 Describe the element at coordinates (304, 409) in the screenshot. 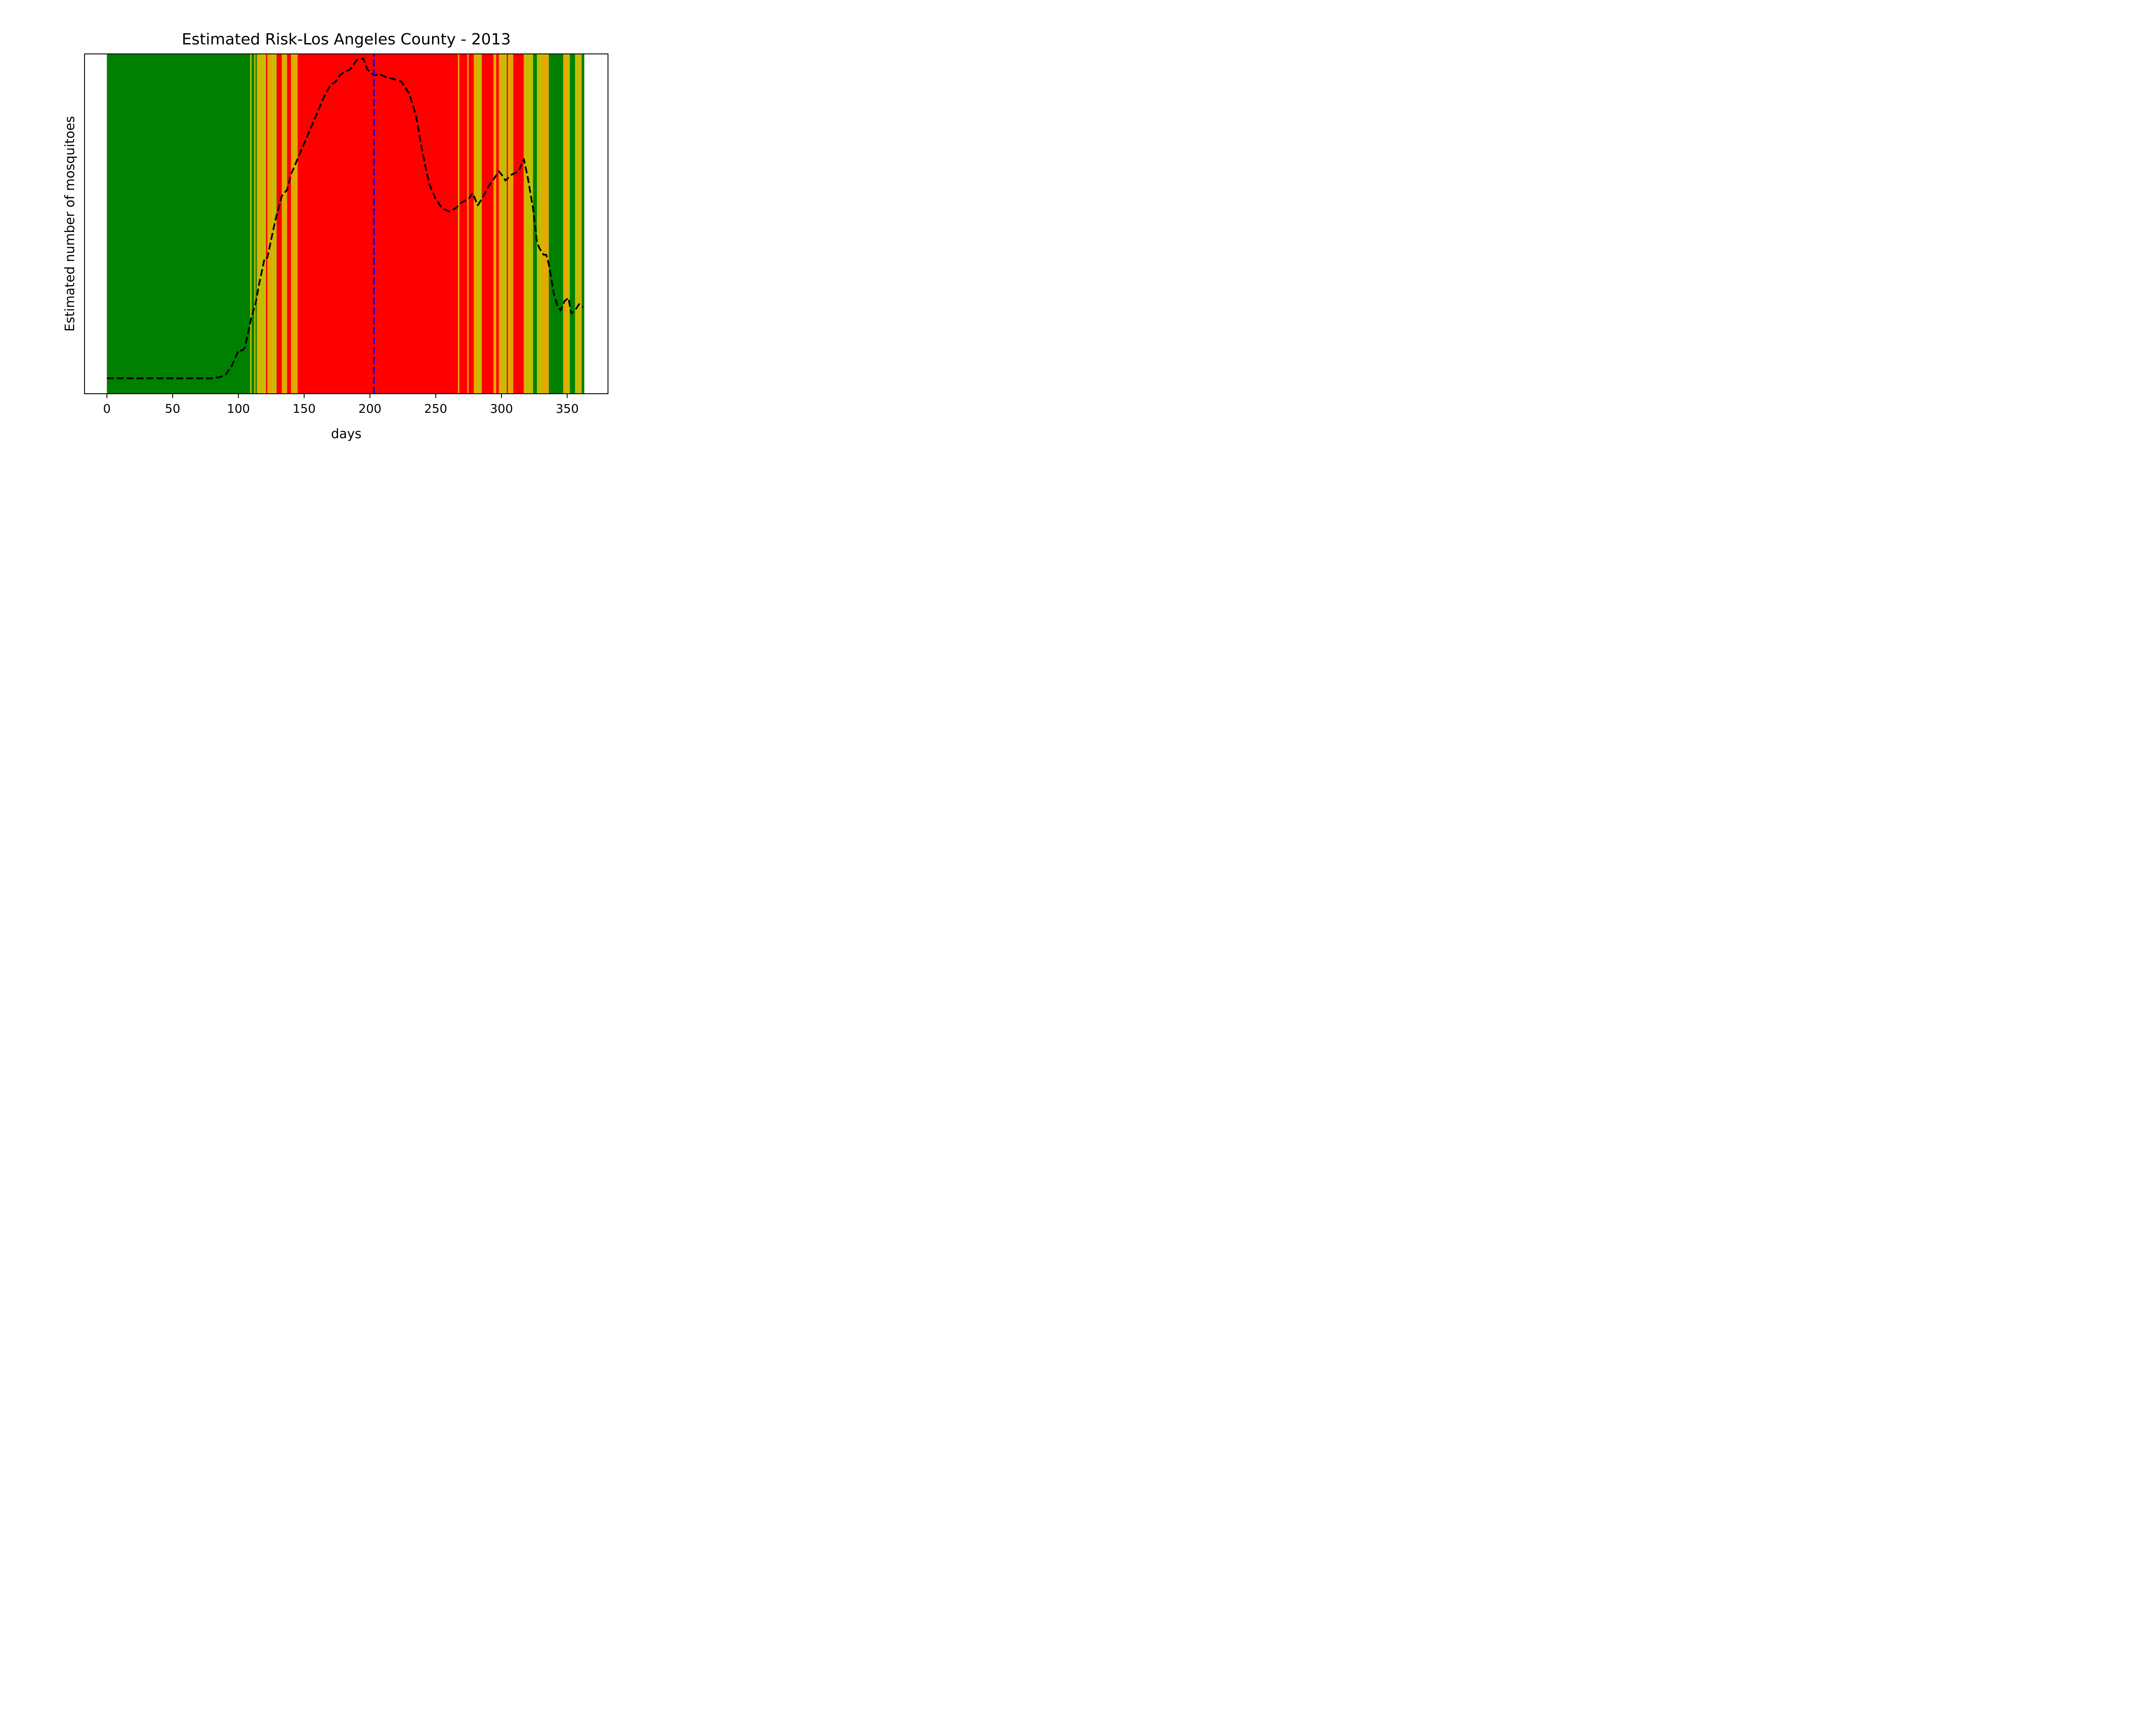

I see `x-tick-label: 150` at that location.